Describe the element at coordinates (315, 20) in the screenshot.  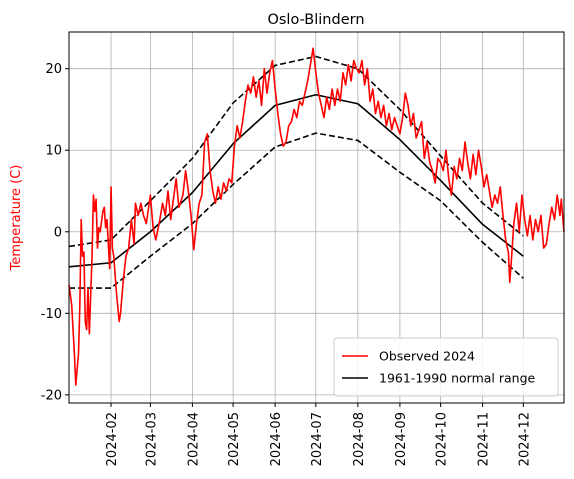
I see `chart-title: Oslo-Blindern` at that location.